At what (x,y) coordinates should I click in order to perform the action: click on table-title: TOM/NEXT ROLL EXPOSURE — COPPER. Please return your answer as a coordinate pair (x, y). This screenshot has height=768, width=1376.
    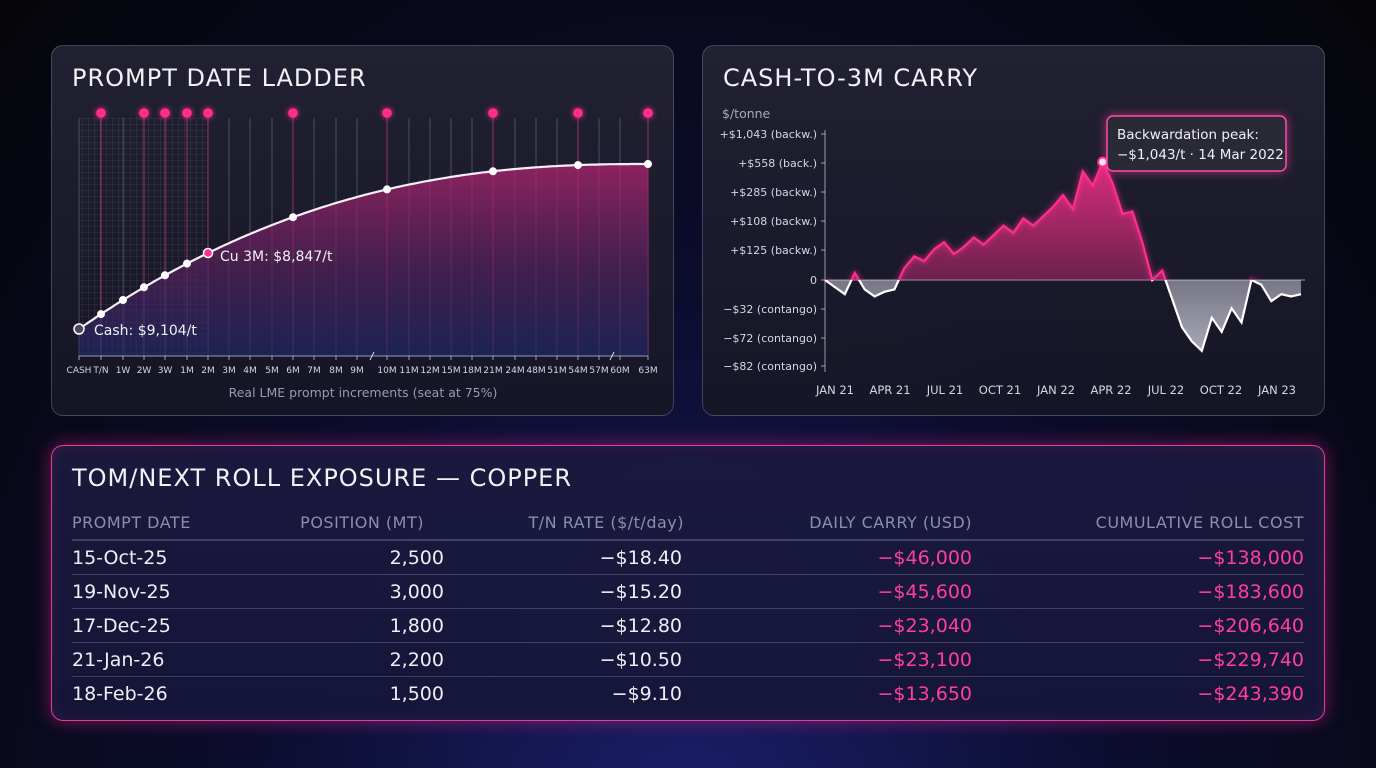
    Looking at the image, I should click on (322, 478).